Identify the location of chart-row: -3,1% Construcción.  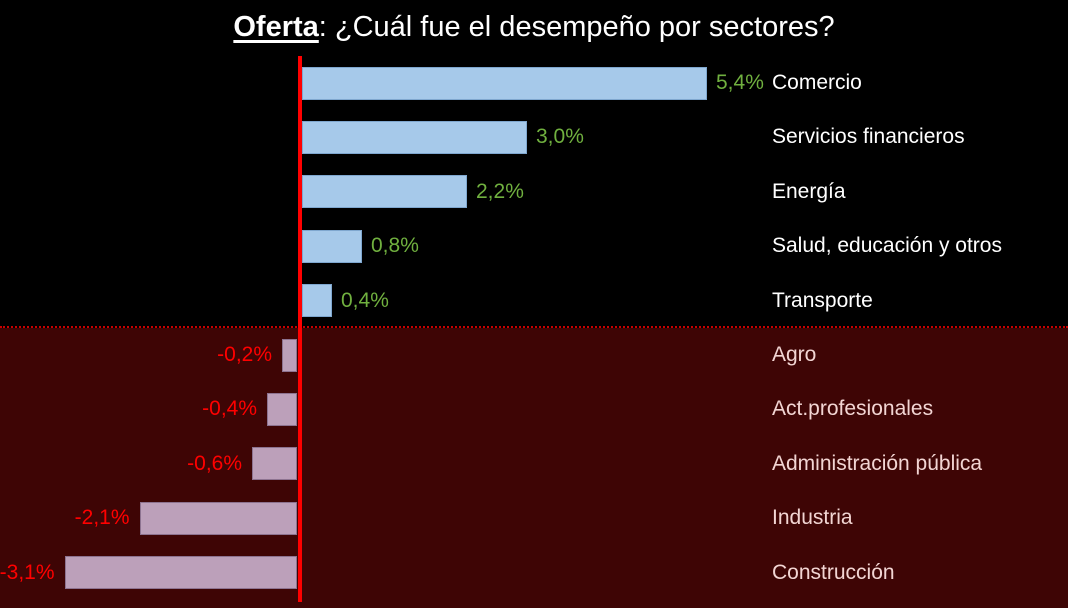
(534, 573).